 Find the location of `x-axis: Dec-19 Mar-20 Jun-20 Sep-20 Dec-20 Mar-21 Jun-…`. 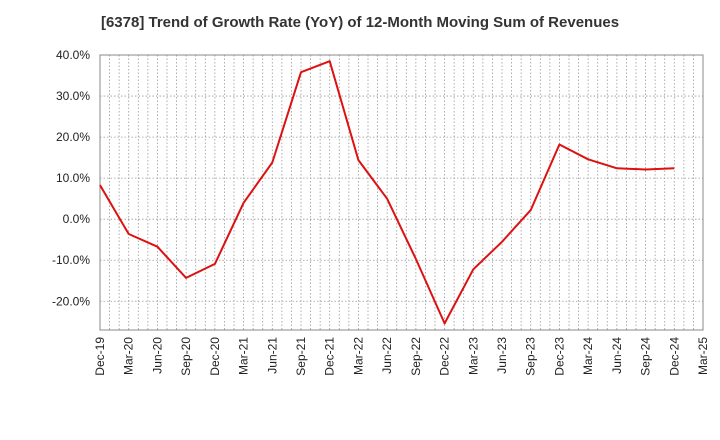

x-axis: Dec-19 Mar-20 Jun-20 Sep-20 Dec-20 Mar-21 Jun-… is located at coordinates (401, 356).